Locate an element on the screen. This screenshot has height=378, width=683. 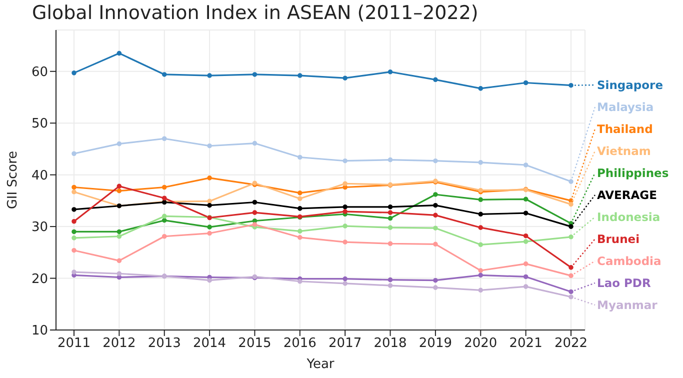
y-tick-label: 10 is located at coordinates (39, 331).